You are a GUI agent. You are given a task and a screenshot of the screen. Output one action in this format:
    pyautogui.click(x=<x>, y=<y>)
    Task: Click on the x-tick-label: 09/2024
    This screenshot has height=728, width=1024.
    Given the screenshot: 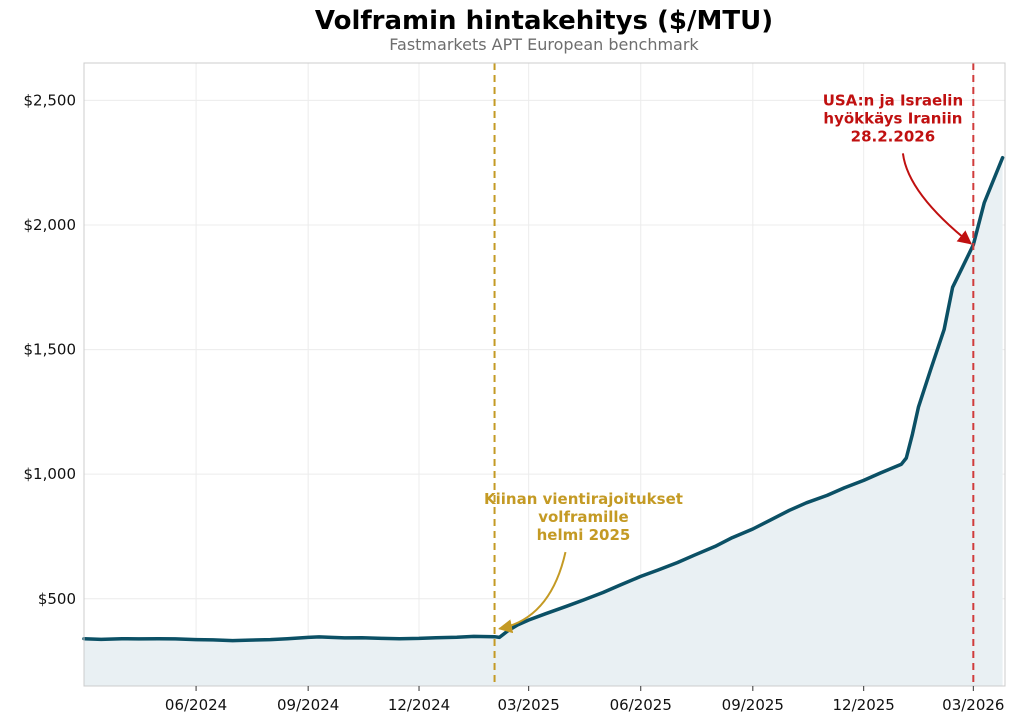 What is the action you would take?
    pyautogui.click(x=308, y=705)
    